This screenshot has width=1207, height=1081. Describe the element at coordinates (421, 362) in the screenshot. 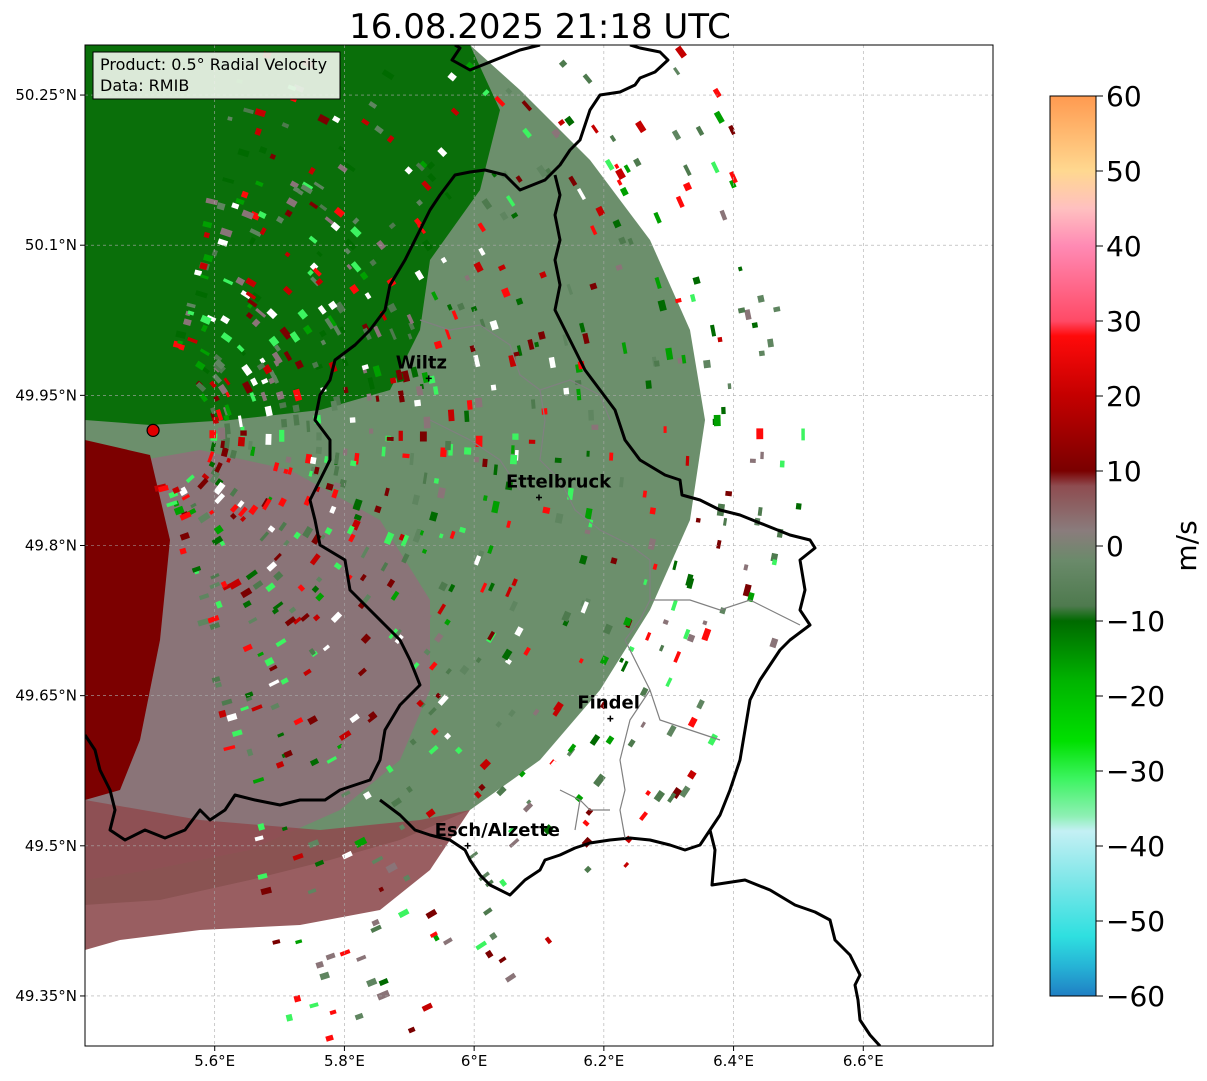

I see `city-label: Wiltz` at that location.